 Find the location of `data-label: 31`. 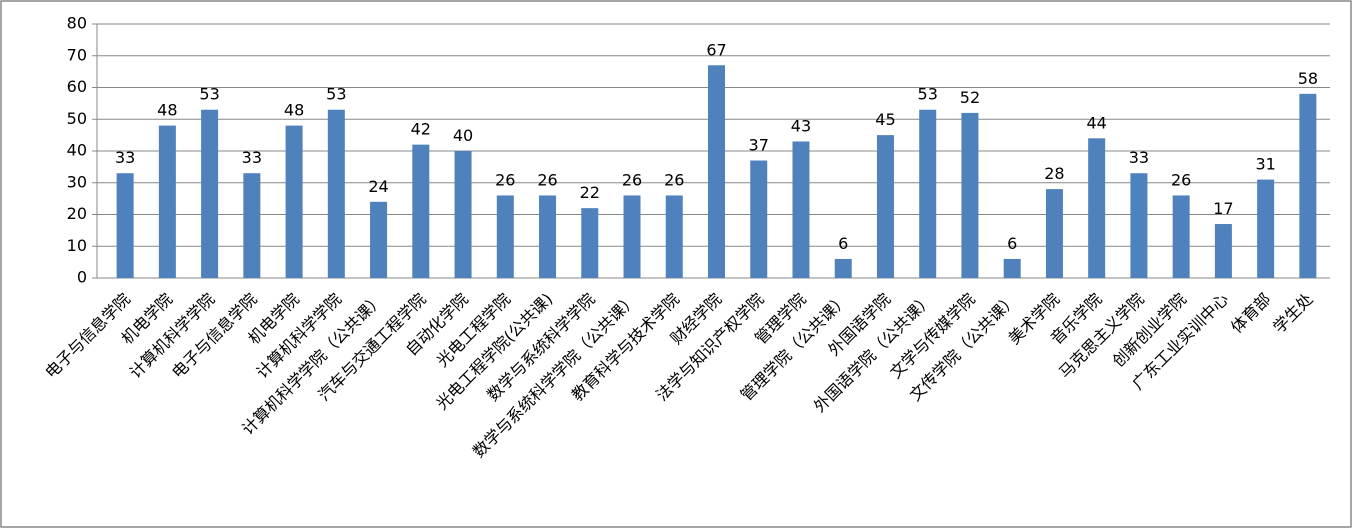

data-label: 31 is located at coordinates (1265, 164).